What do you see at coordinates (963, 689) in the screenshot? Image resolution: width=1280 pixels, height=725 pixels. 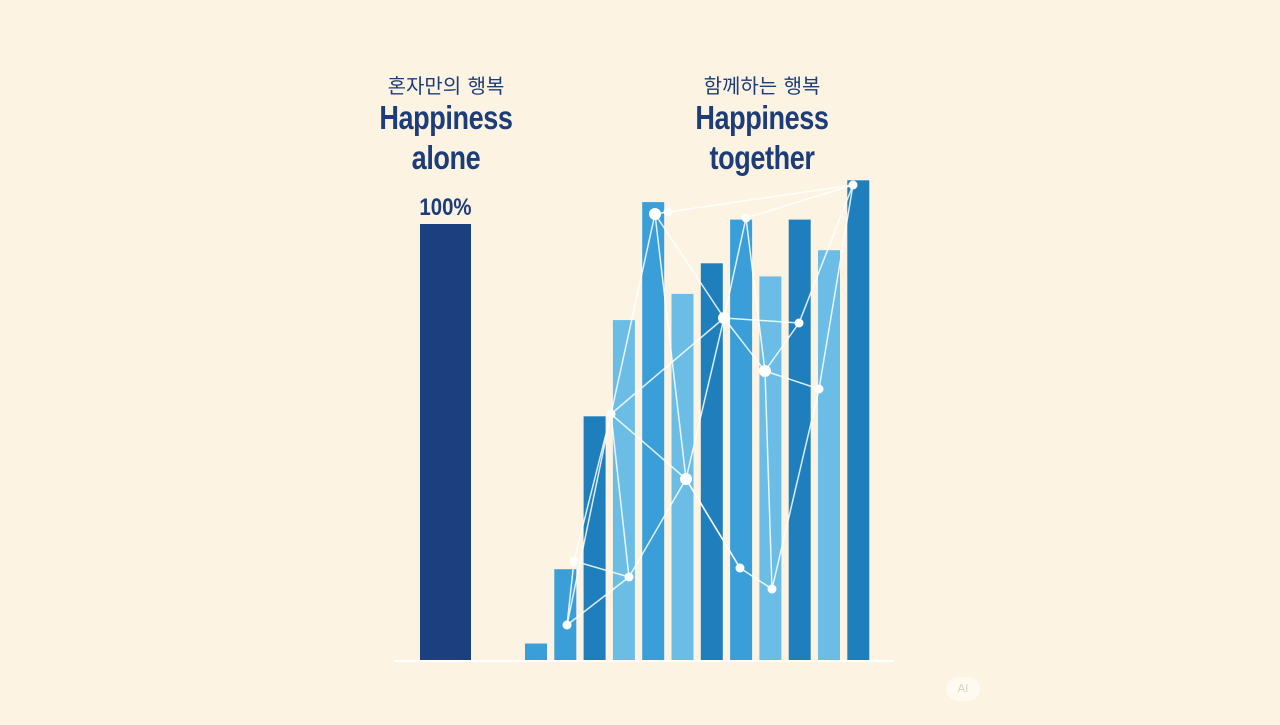 I see `watermark-badge: AI` at bounding box center [963, 689].